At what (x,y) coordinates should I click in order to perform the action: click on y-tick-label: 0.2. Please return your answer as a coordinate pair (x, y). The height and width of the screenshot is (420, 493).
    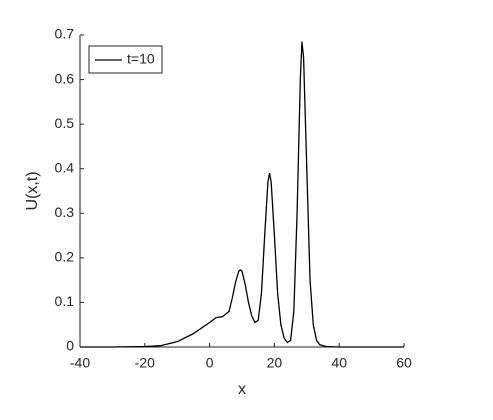
    Looking at the image, I should click on (65, 257).